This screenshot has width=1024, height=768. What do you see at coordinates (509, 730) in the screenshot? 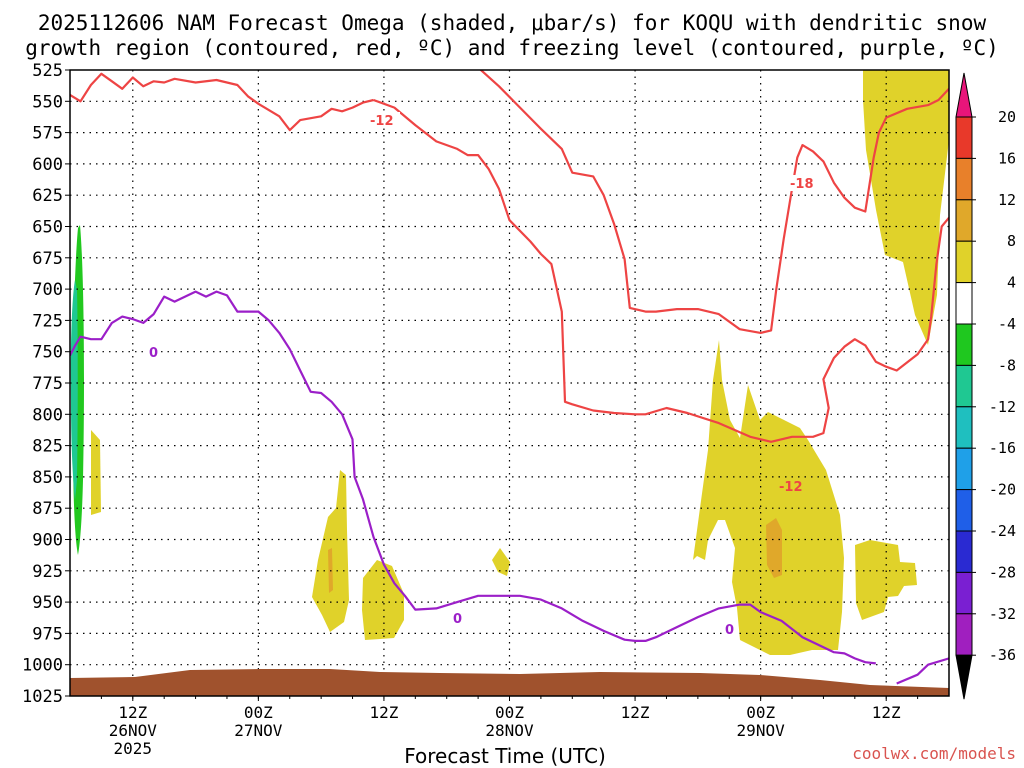
I see `x-tick-date: 28NOV` at bounding box center [509, 730].